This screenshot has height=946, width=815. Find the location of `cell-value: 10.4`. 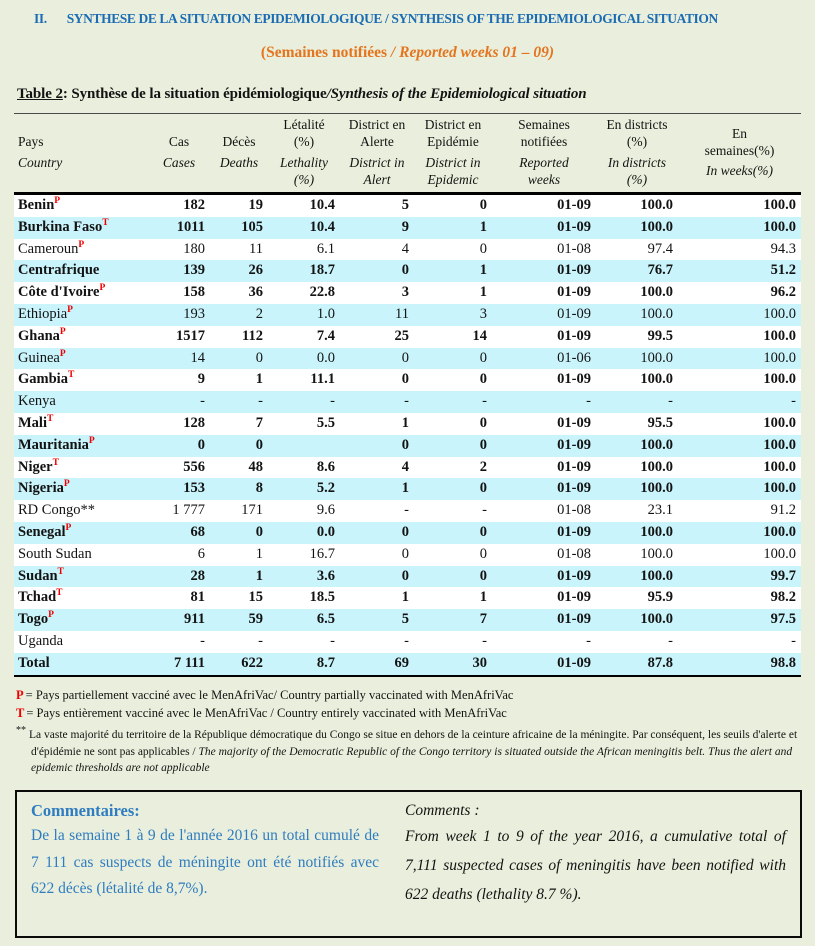

cell-value: 10.4 is located at coordinates (322, 205).